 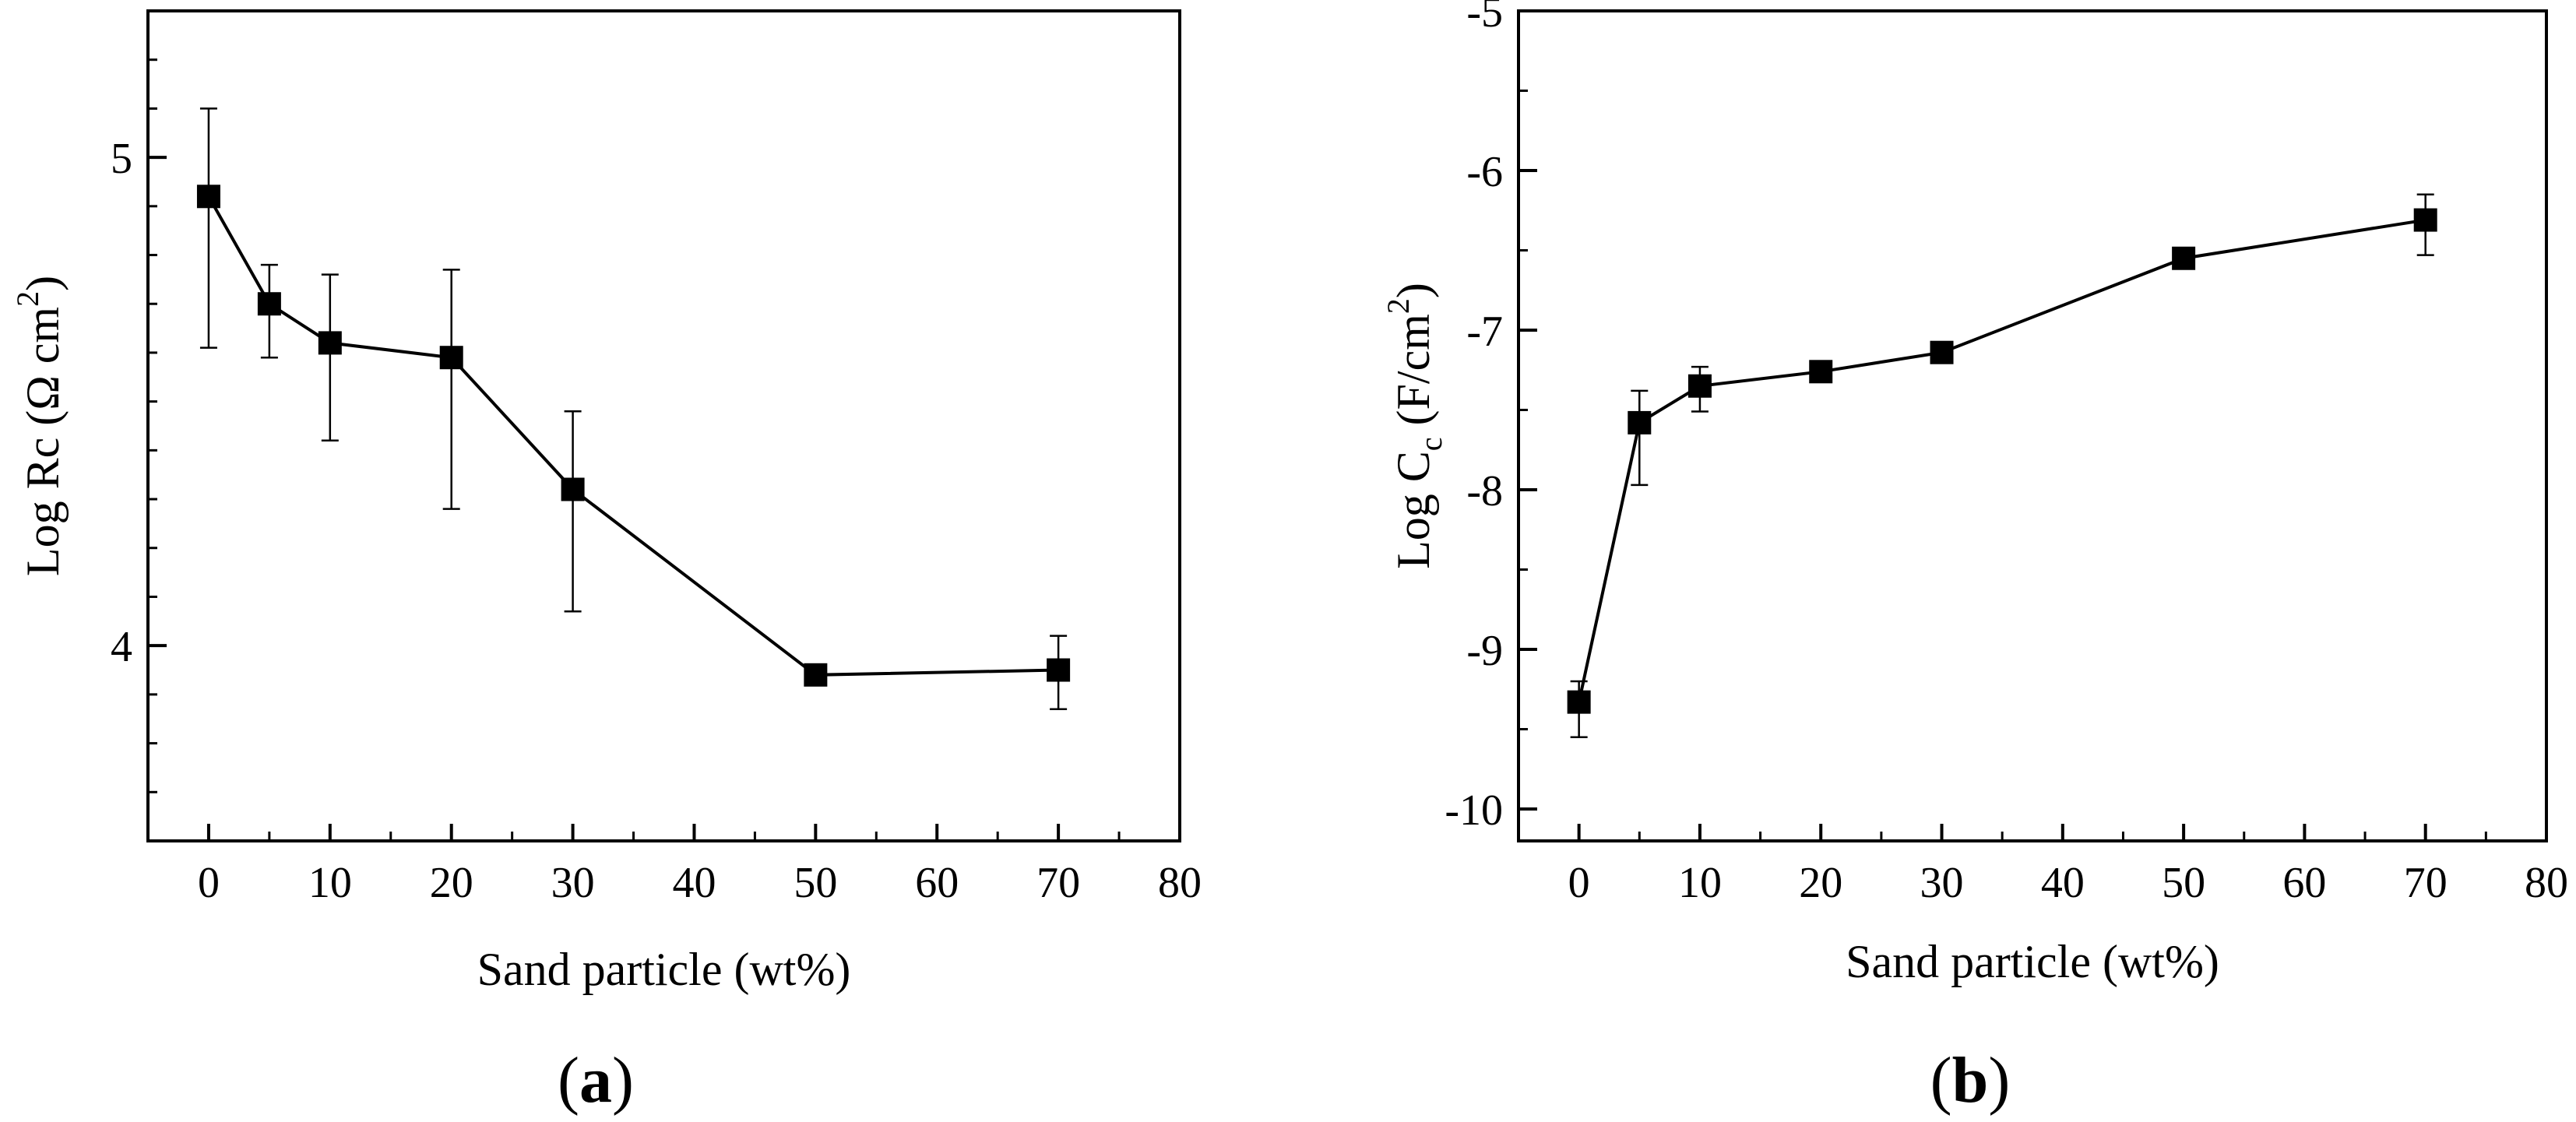 What do you see at coordinates (1820, 883) in the screenshot?
I see `panel-b-x-tick-label: 20` at bounding box center [1820, 883].